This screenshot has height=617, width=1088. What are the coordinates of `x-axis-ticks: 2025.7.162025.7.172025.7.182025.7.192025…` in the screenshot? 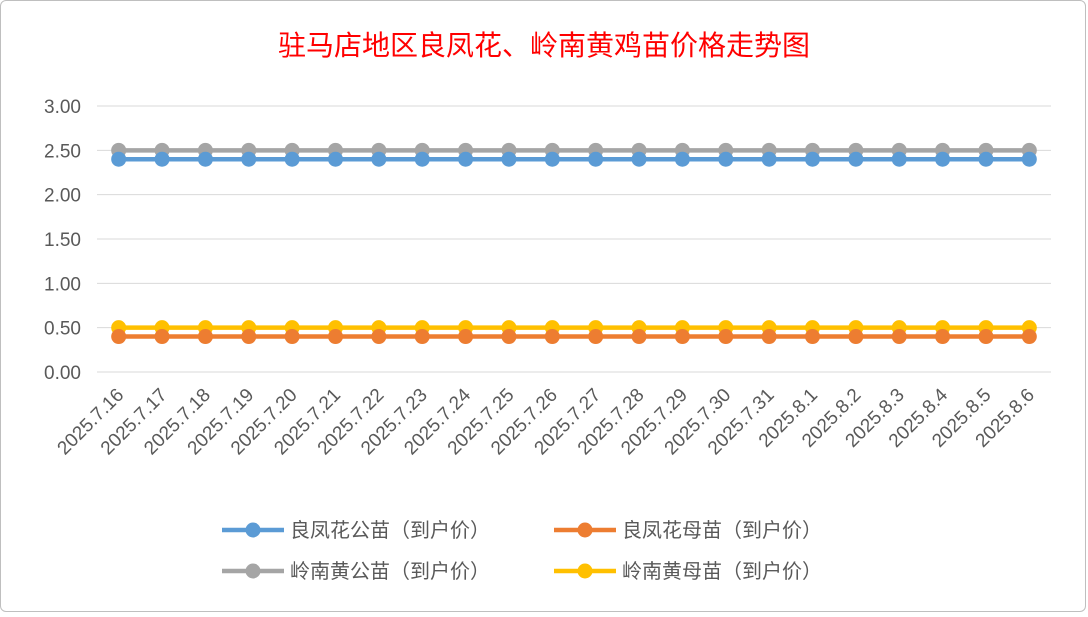 It's located at (546, 421).